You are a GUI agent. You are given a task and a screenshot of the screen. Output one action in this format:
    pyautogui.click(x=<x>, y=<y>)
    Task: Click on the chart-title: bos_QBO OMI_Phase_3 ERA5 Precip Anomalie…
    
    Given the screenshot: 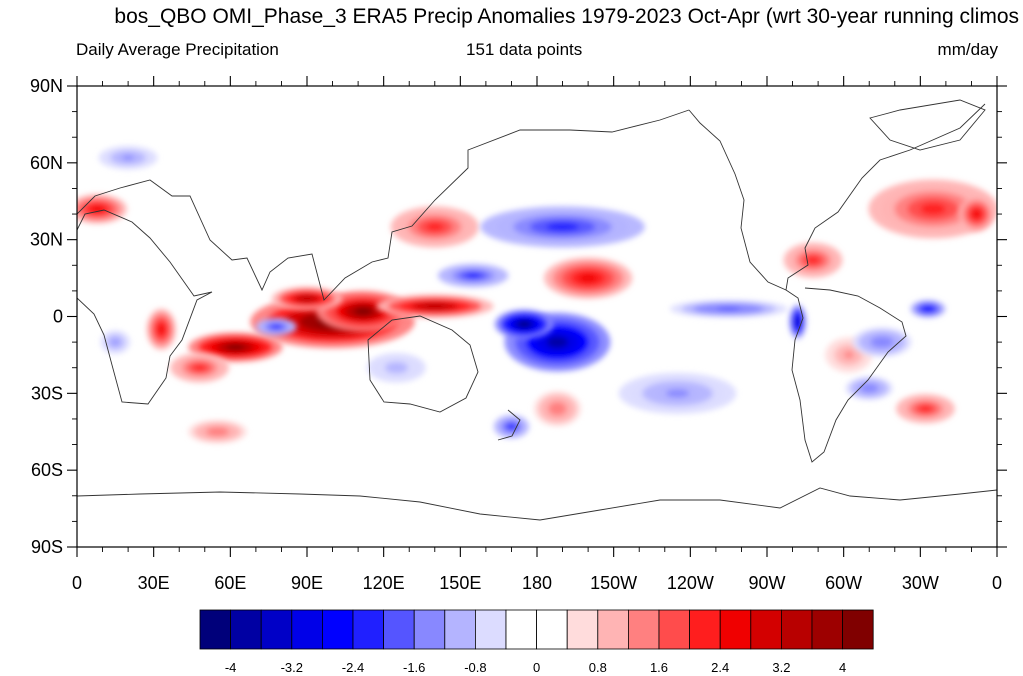 What is the action you would take?
    pyautogui.click(x=566, y=16)
    